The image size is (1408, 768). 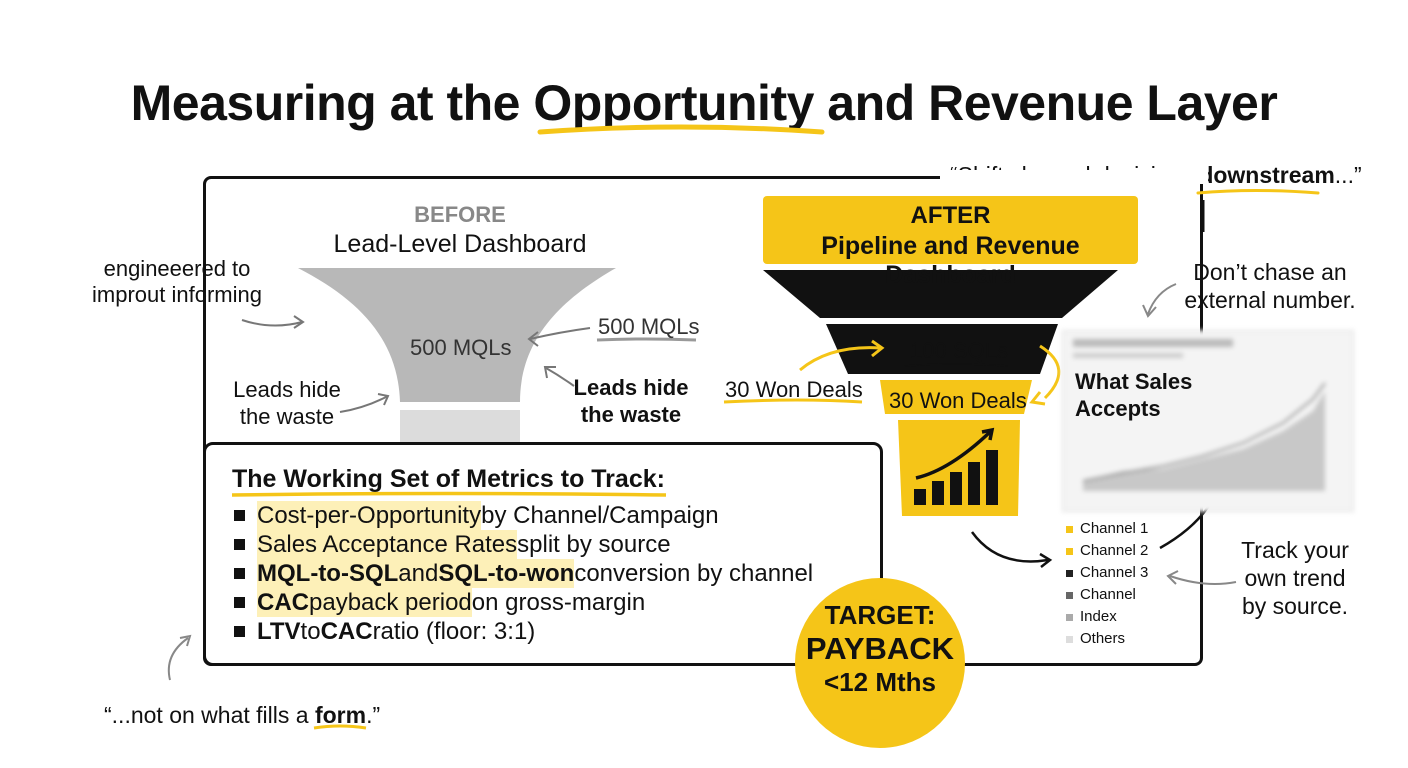 I want to click on note-own-trend: Track your own trend by source., so click(x=1295, y=578).